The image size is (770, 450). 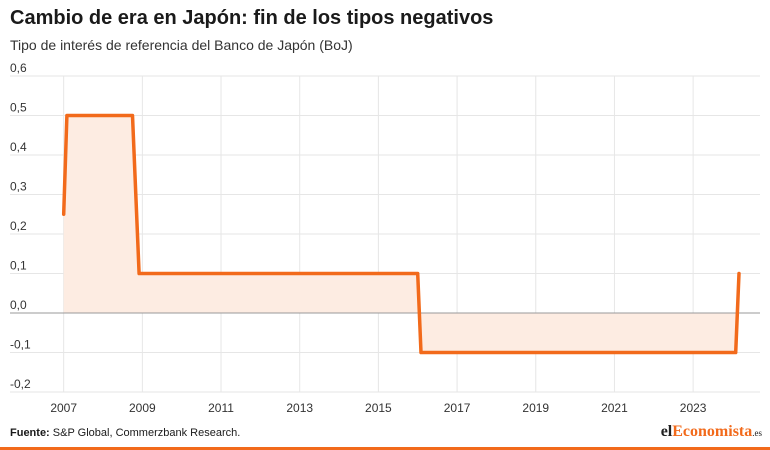 I want to click on logo-part-economista: Economista, so click(x=712, y=431).